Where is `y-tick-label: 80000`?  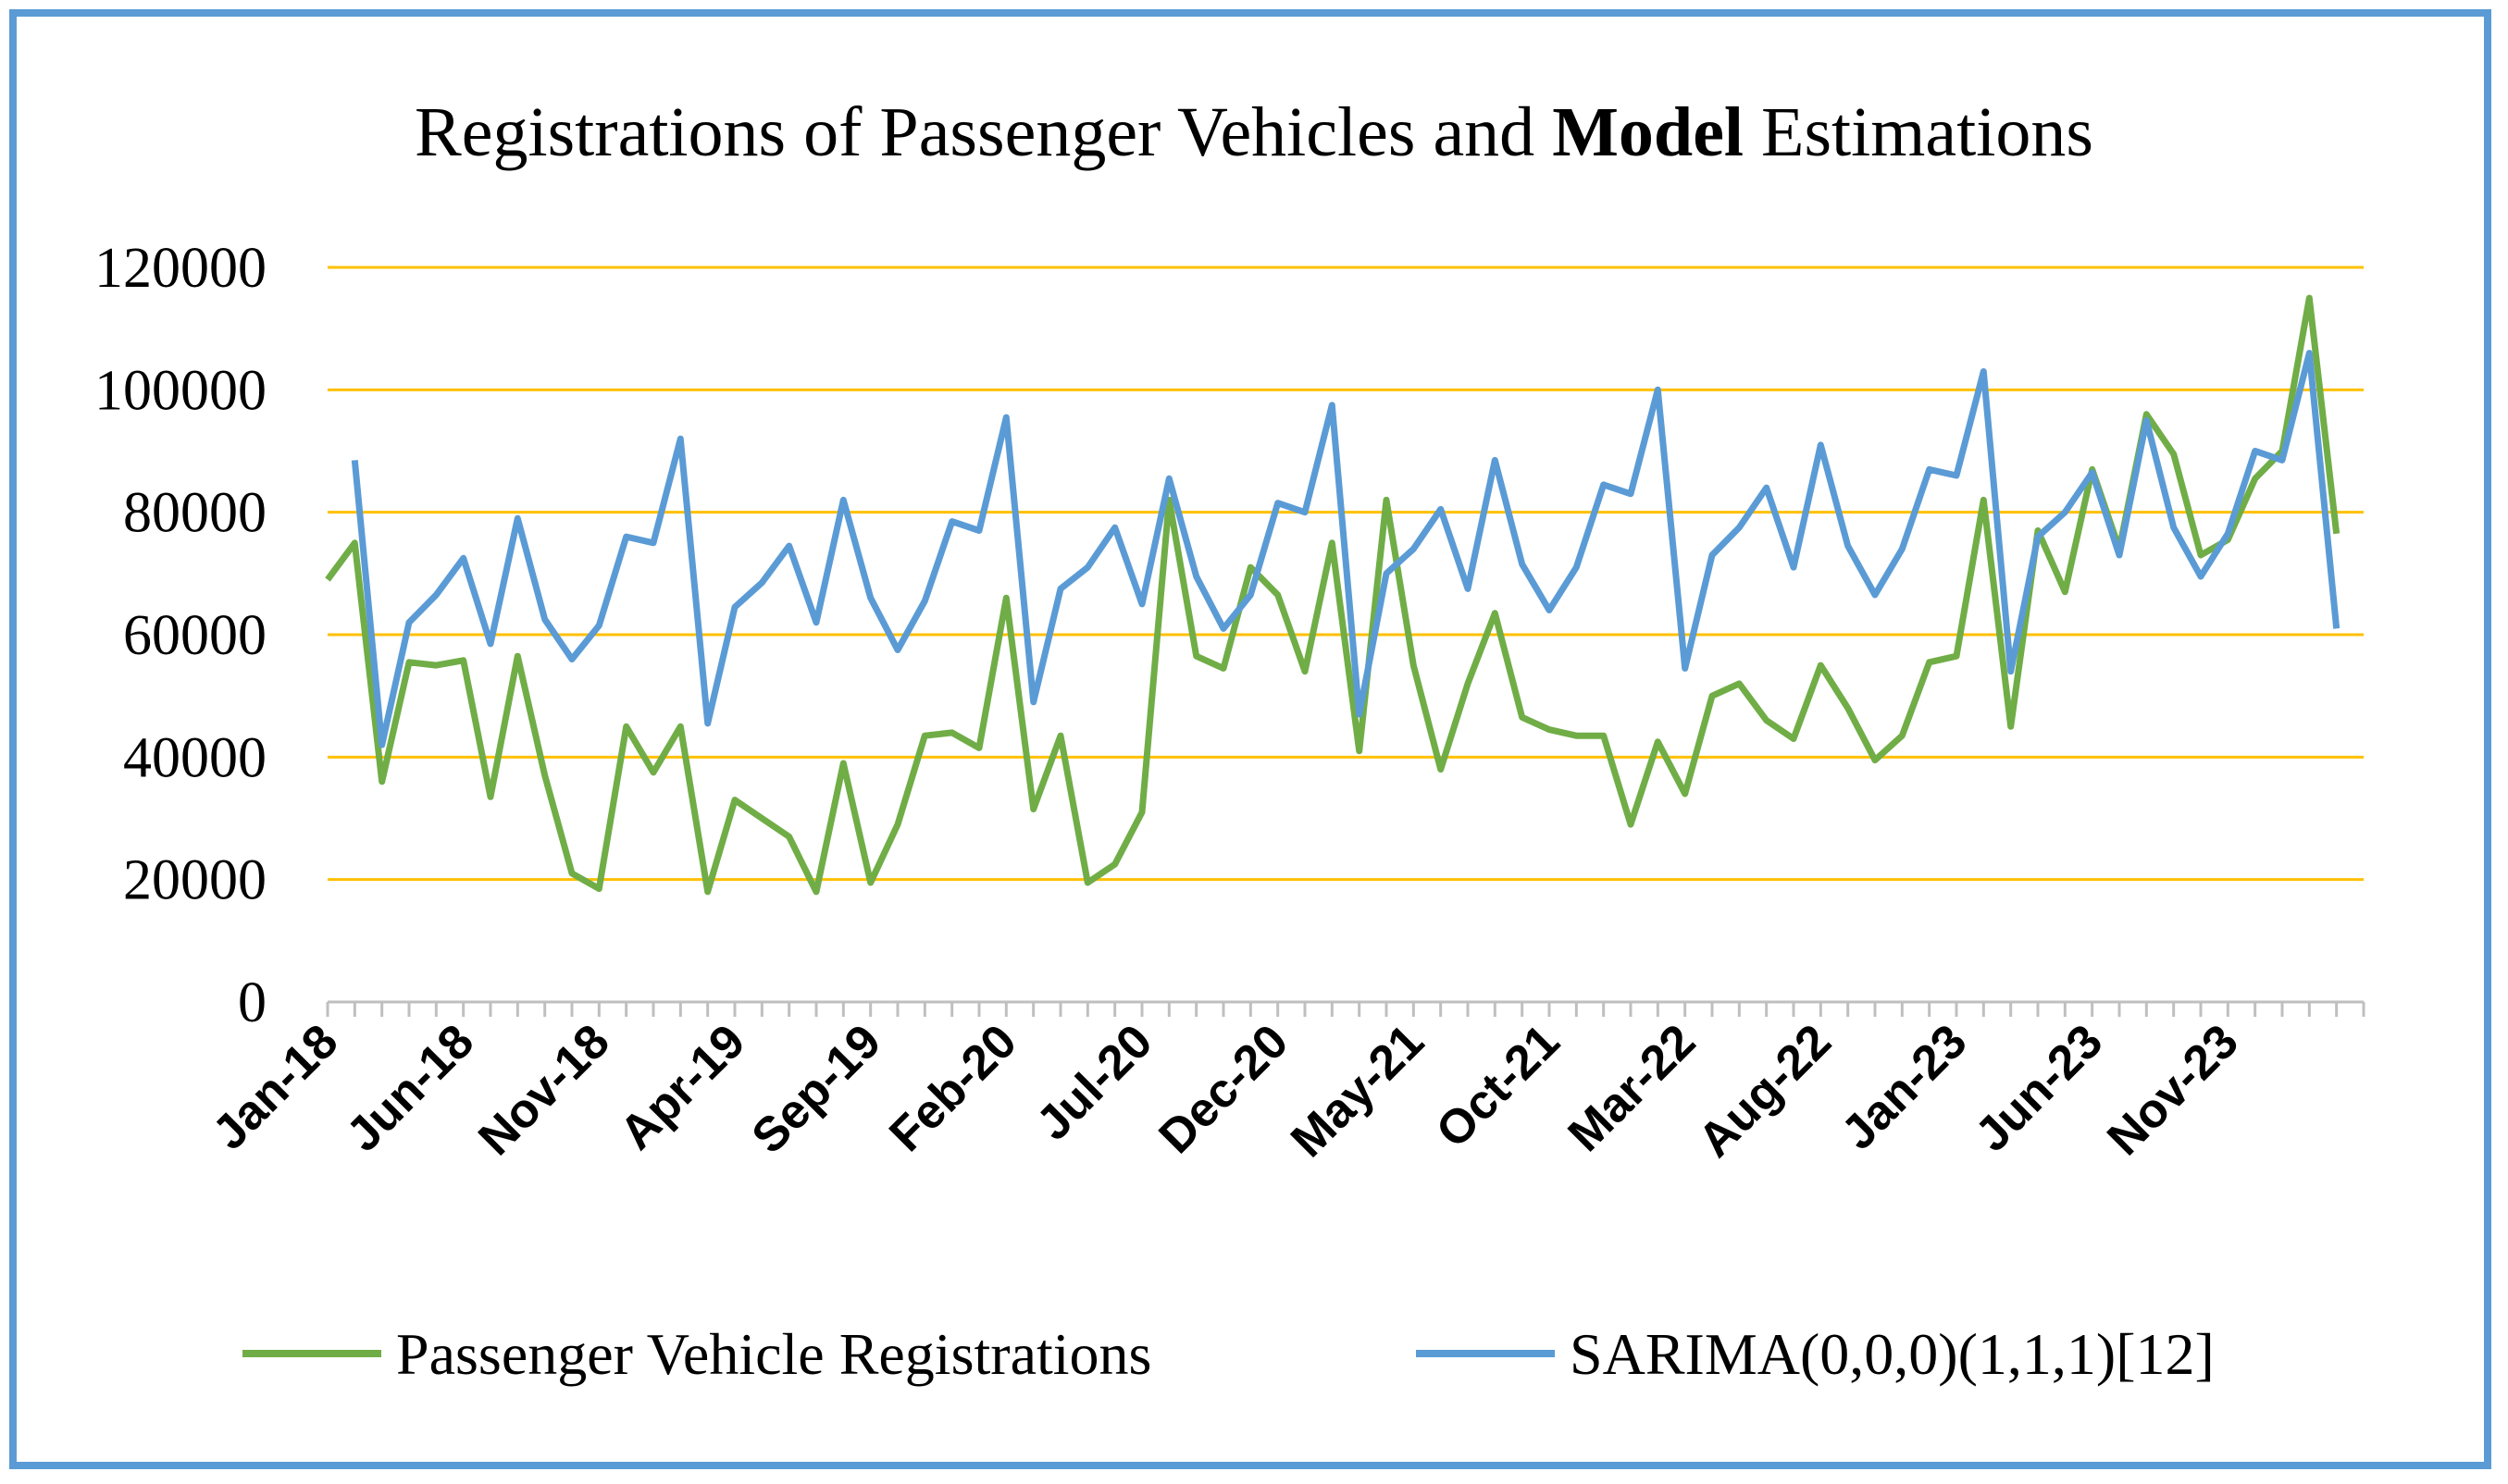
y-tick-label: 80000 is located at coordinates (195, 513).